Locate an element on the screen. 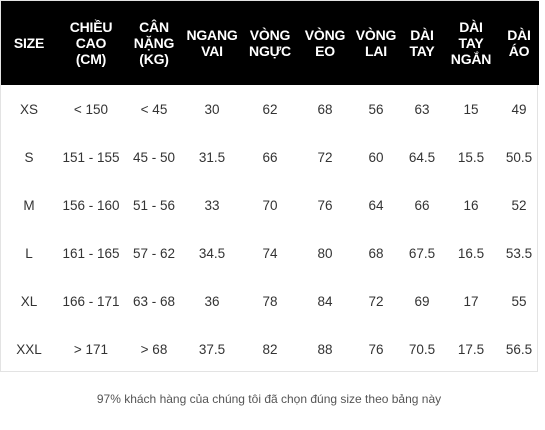  cell-chest: 70 is located at coordinates (270, 205).